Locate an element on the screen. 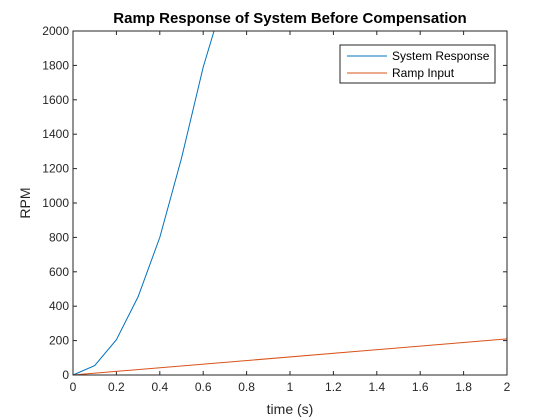 This screenshot has height=420, width=560. y-tick-label: 0 is located at coordinates (65, 375).